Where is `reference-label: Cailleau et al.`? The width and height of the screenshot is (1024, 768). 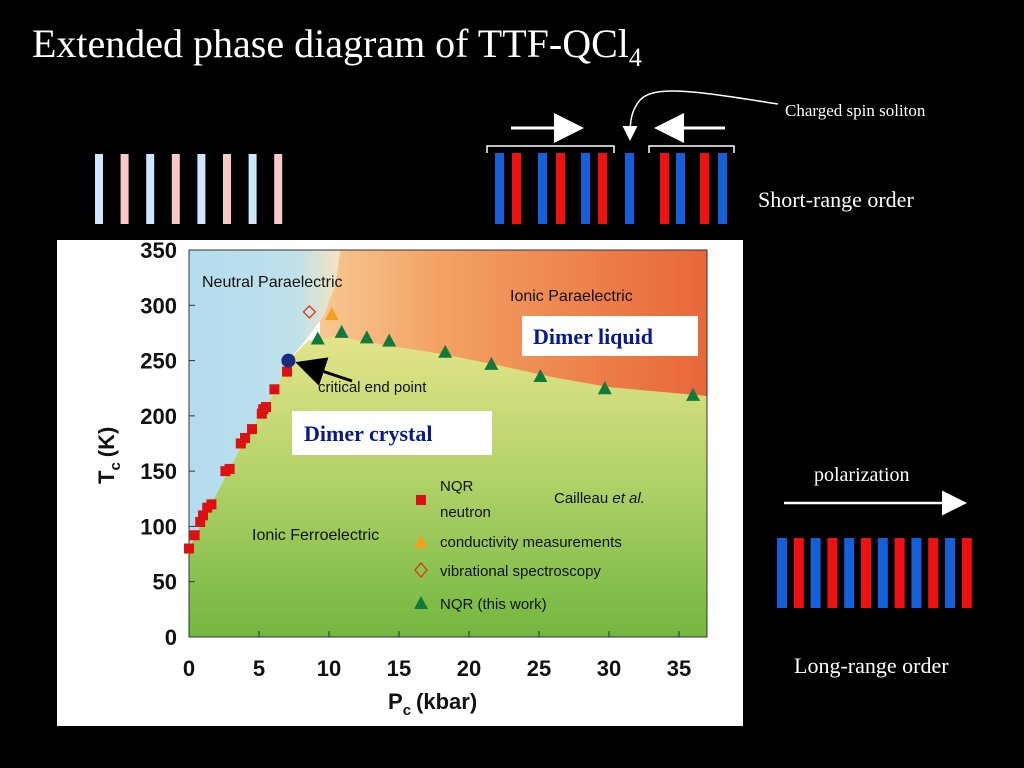
reference-label: Cailleau et al. is located at coordinates (599, 498).